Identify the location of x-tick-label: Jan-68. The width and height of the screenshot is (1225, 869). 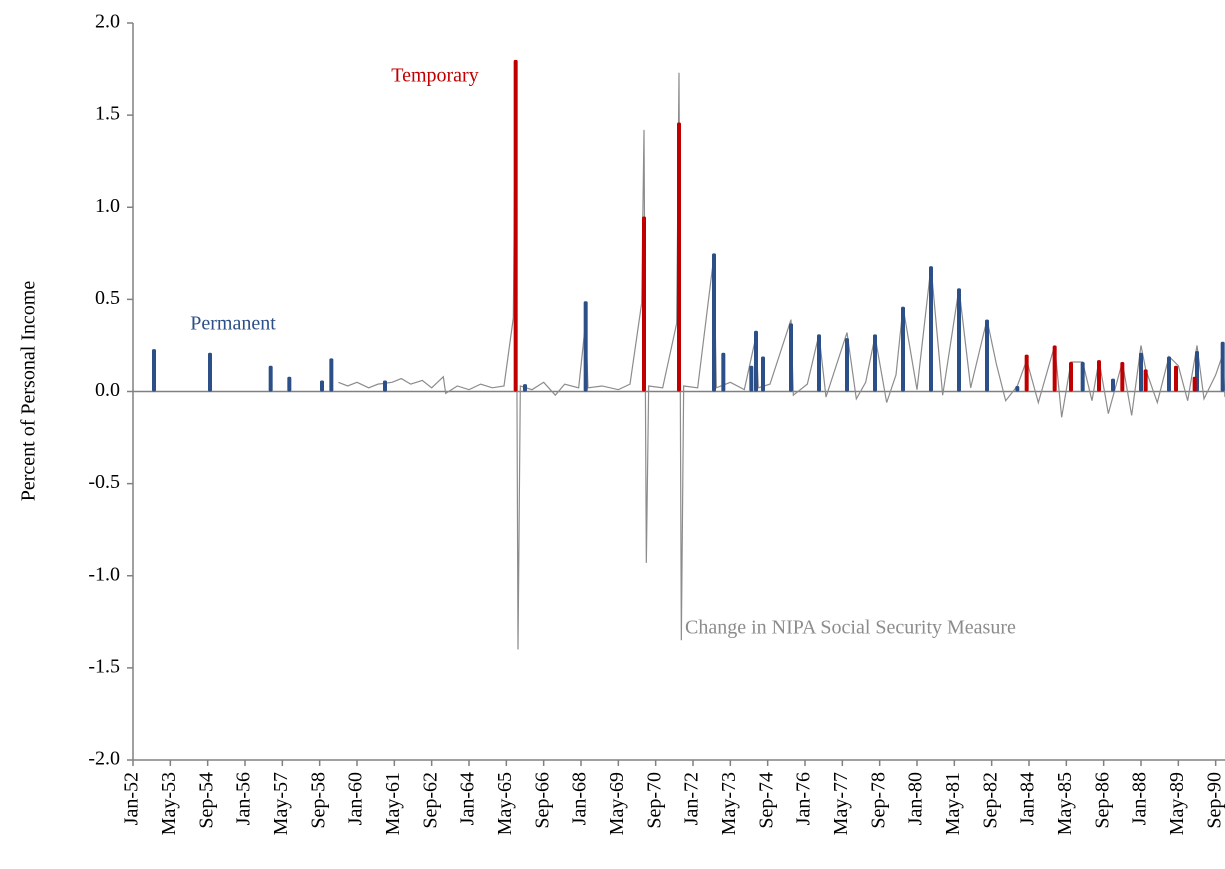
(580, 798).